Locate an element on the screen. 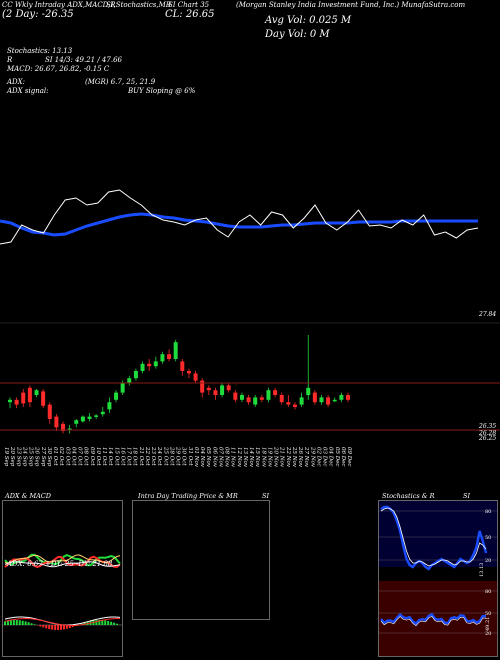 The width and height of the screenshot is (500, 660). date-tick-label: 15 Oct is located at coordinates (116, 456).